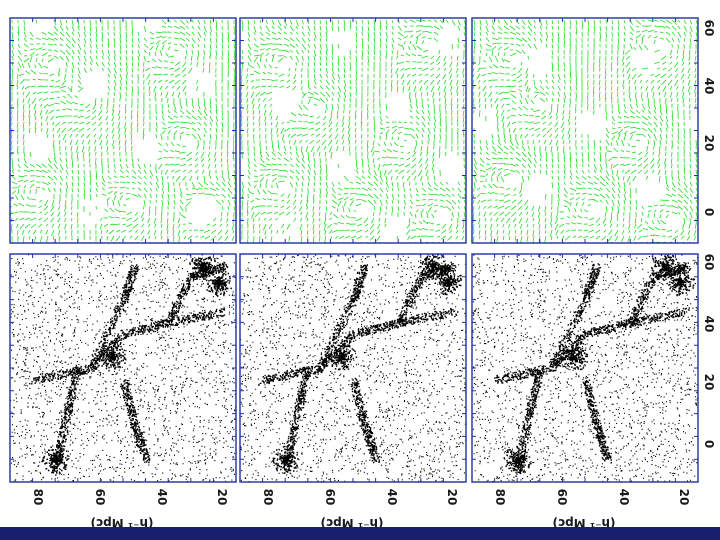 The width and height of the screenshot is (720, 540). What do you see at coordinates (709, 143) in the screenshot?
I see `y-tick-label-top: 20` at bounding box center [709, 143].